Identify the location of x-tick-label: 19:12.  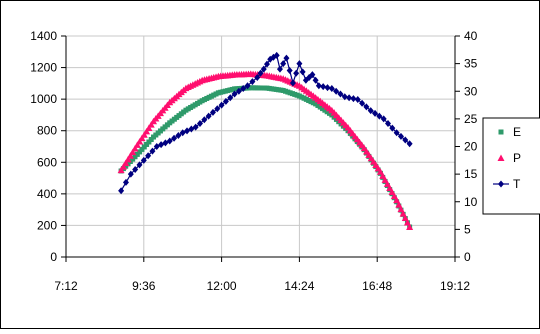
(455, 286).